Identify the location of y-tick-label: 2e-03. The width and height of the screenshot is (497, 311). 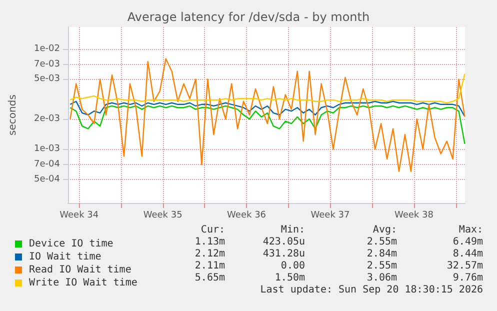
(47, 119).